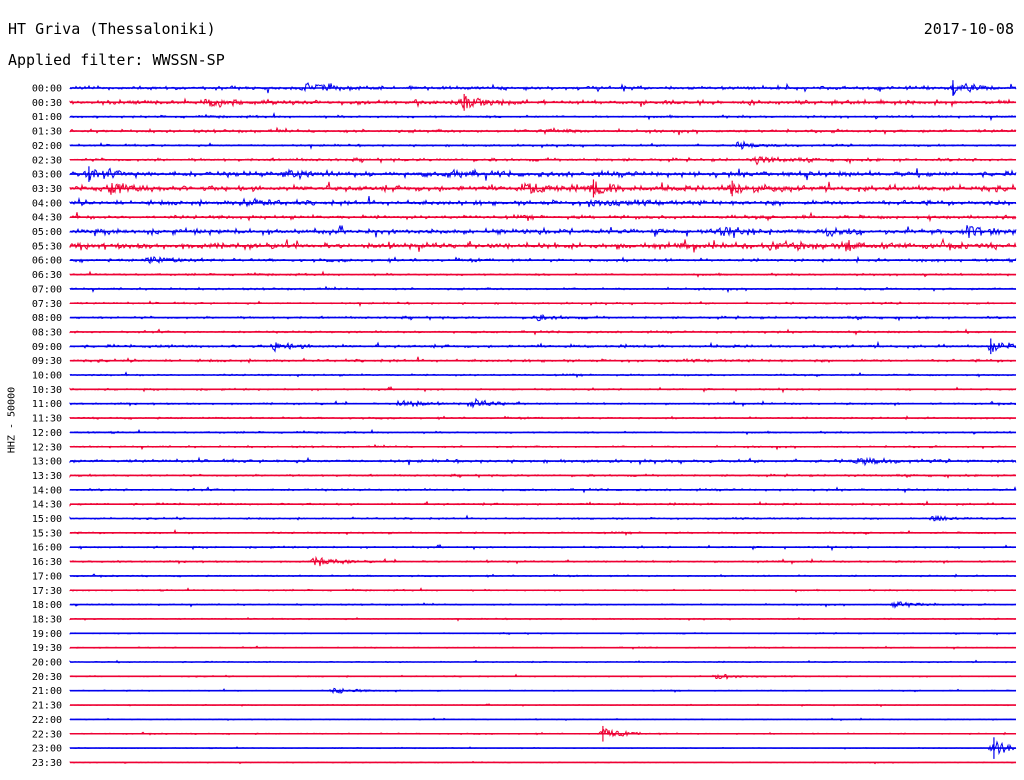 This screenshot has height=780, width=1024. Describe the element at coordinates (47, 548) in the screenshot. I see `time-label: 16:00` at that location.